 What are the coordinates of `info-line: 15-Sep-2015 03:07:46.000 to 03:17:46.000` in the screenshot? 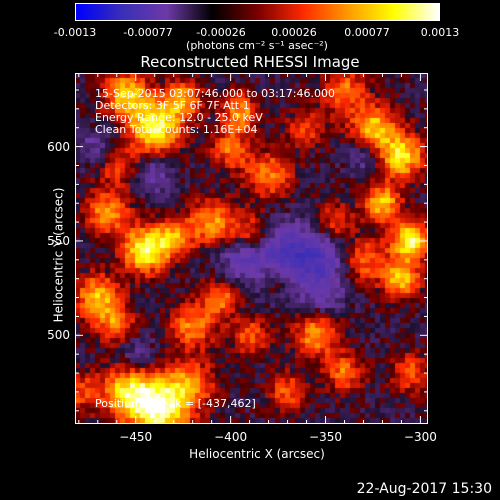 It's located at (215, 93).